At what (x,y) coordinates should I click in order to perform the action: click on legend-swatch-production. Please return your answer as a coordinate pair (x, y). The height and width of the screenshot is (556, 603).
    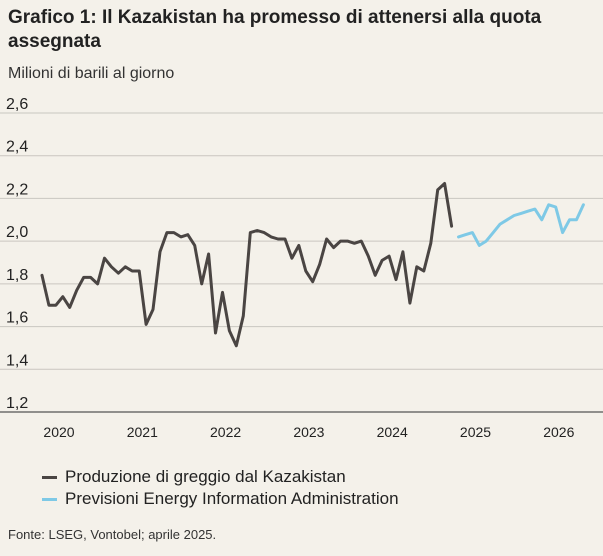
    Looking at the image, I should click on (49, 477).